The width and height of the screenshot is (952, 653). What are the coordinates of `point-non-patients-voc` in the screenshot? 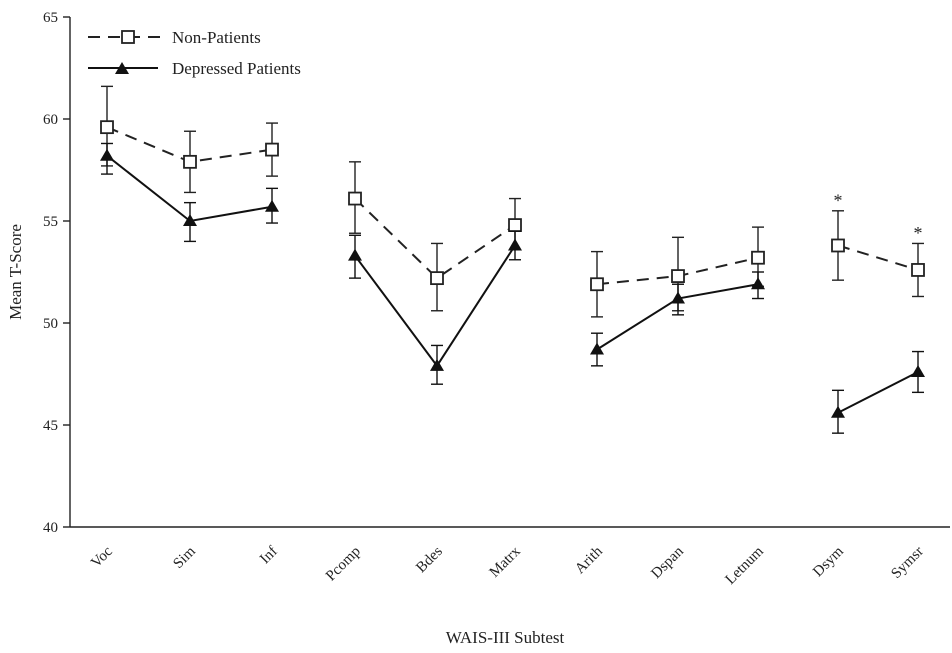 It's located at (107, 127).